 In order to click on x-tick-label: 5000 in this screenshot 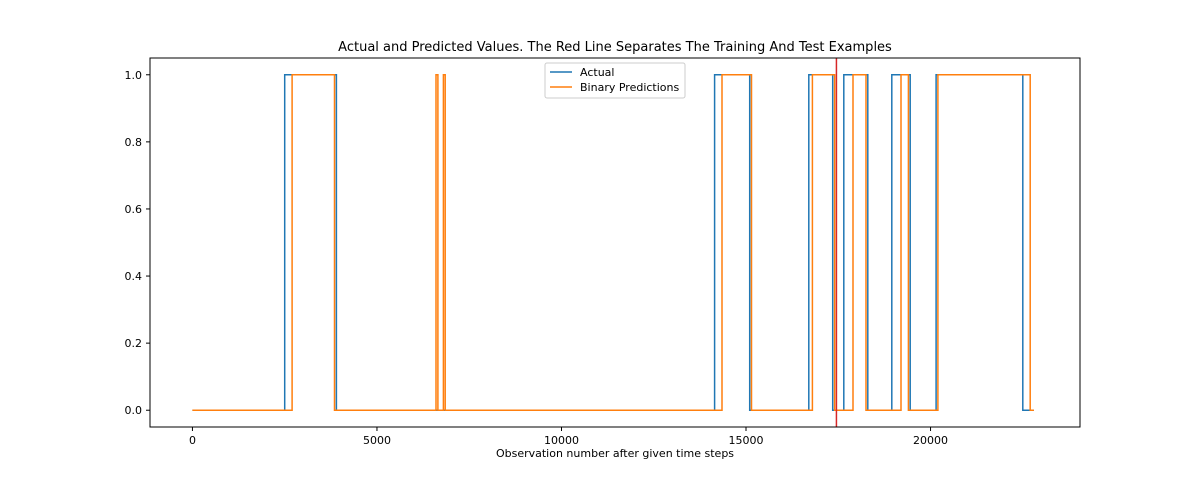, I will do `click(377, 440)`.